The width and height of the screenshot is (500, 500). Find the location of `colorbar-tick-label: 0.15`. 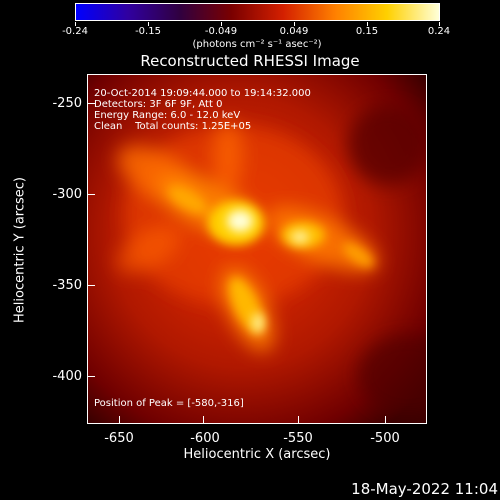

colorbar-tick-label: 0.15 is located at coordinates (367, 31).